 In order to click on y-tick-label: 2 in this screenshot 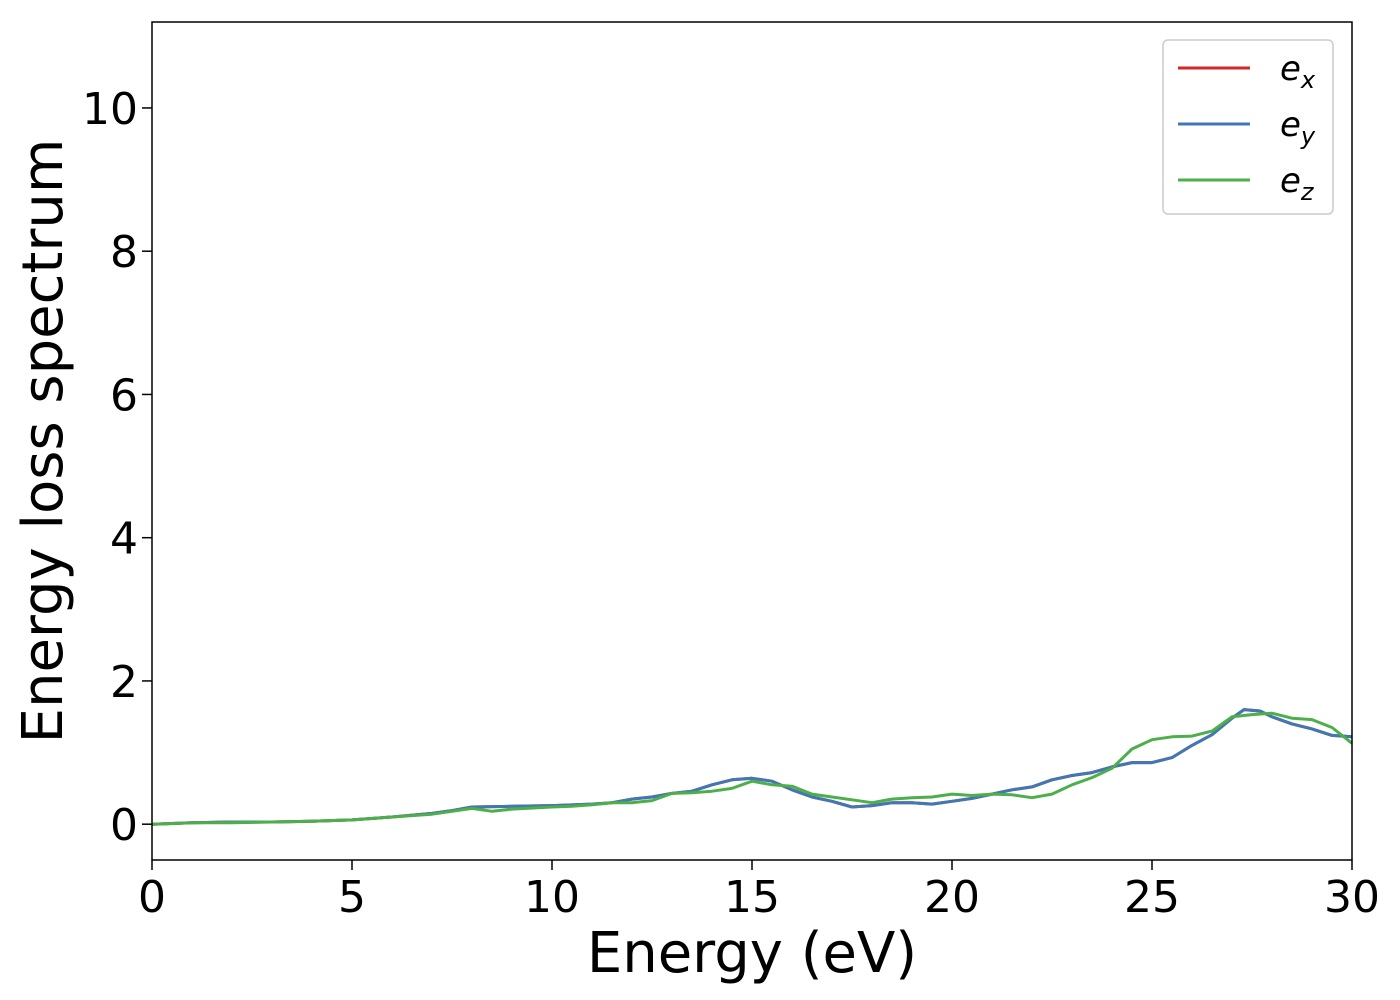, I will do `click(124, 682)`.